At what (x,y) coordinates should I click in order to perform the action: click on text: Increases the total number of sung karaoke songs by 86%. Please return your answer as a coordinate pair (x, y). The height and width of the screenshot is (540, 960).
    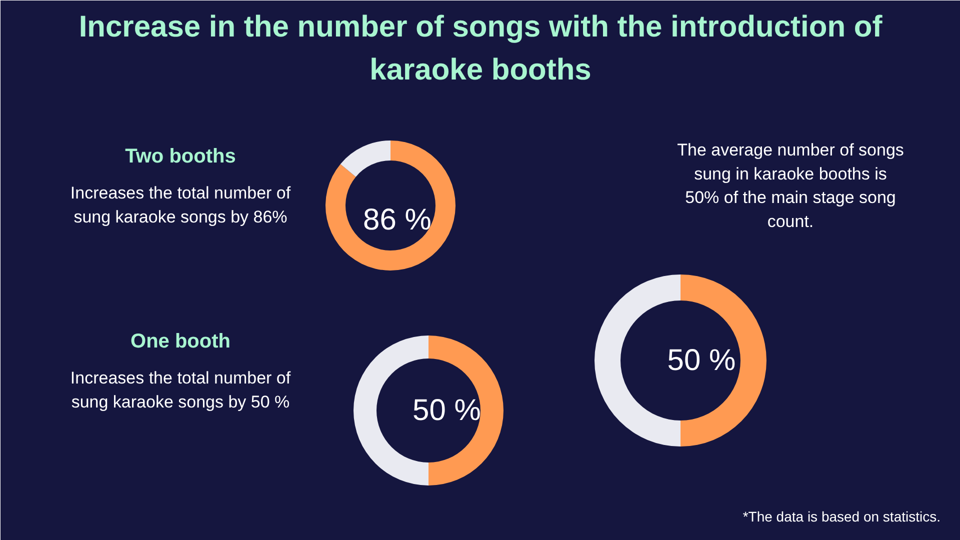
    Looking at the image, I should click on (180, 205).